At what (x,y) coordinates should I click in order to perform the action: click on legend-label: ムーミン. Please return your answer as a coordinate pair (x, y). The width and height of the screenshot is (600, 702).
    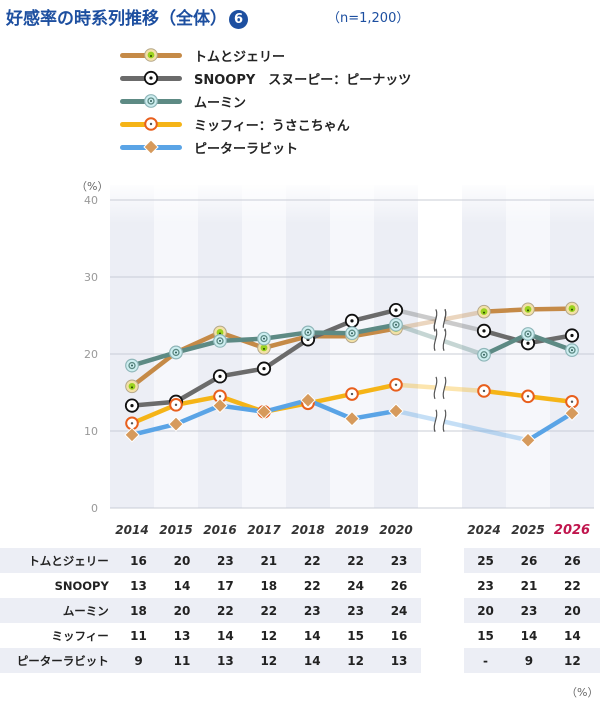
    Looking at the image, I should click on (220, 103).